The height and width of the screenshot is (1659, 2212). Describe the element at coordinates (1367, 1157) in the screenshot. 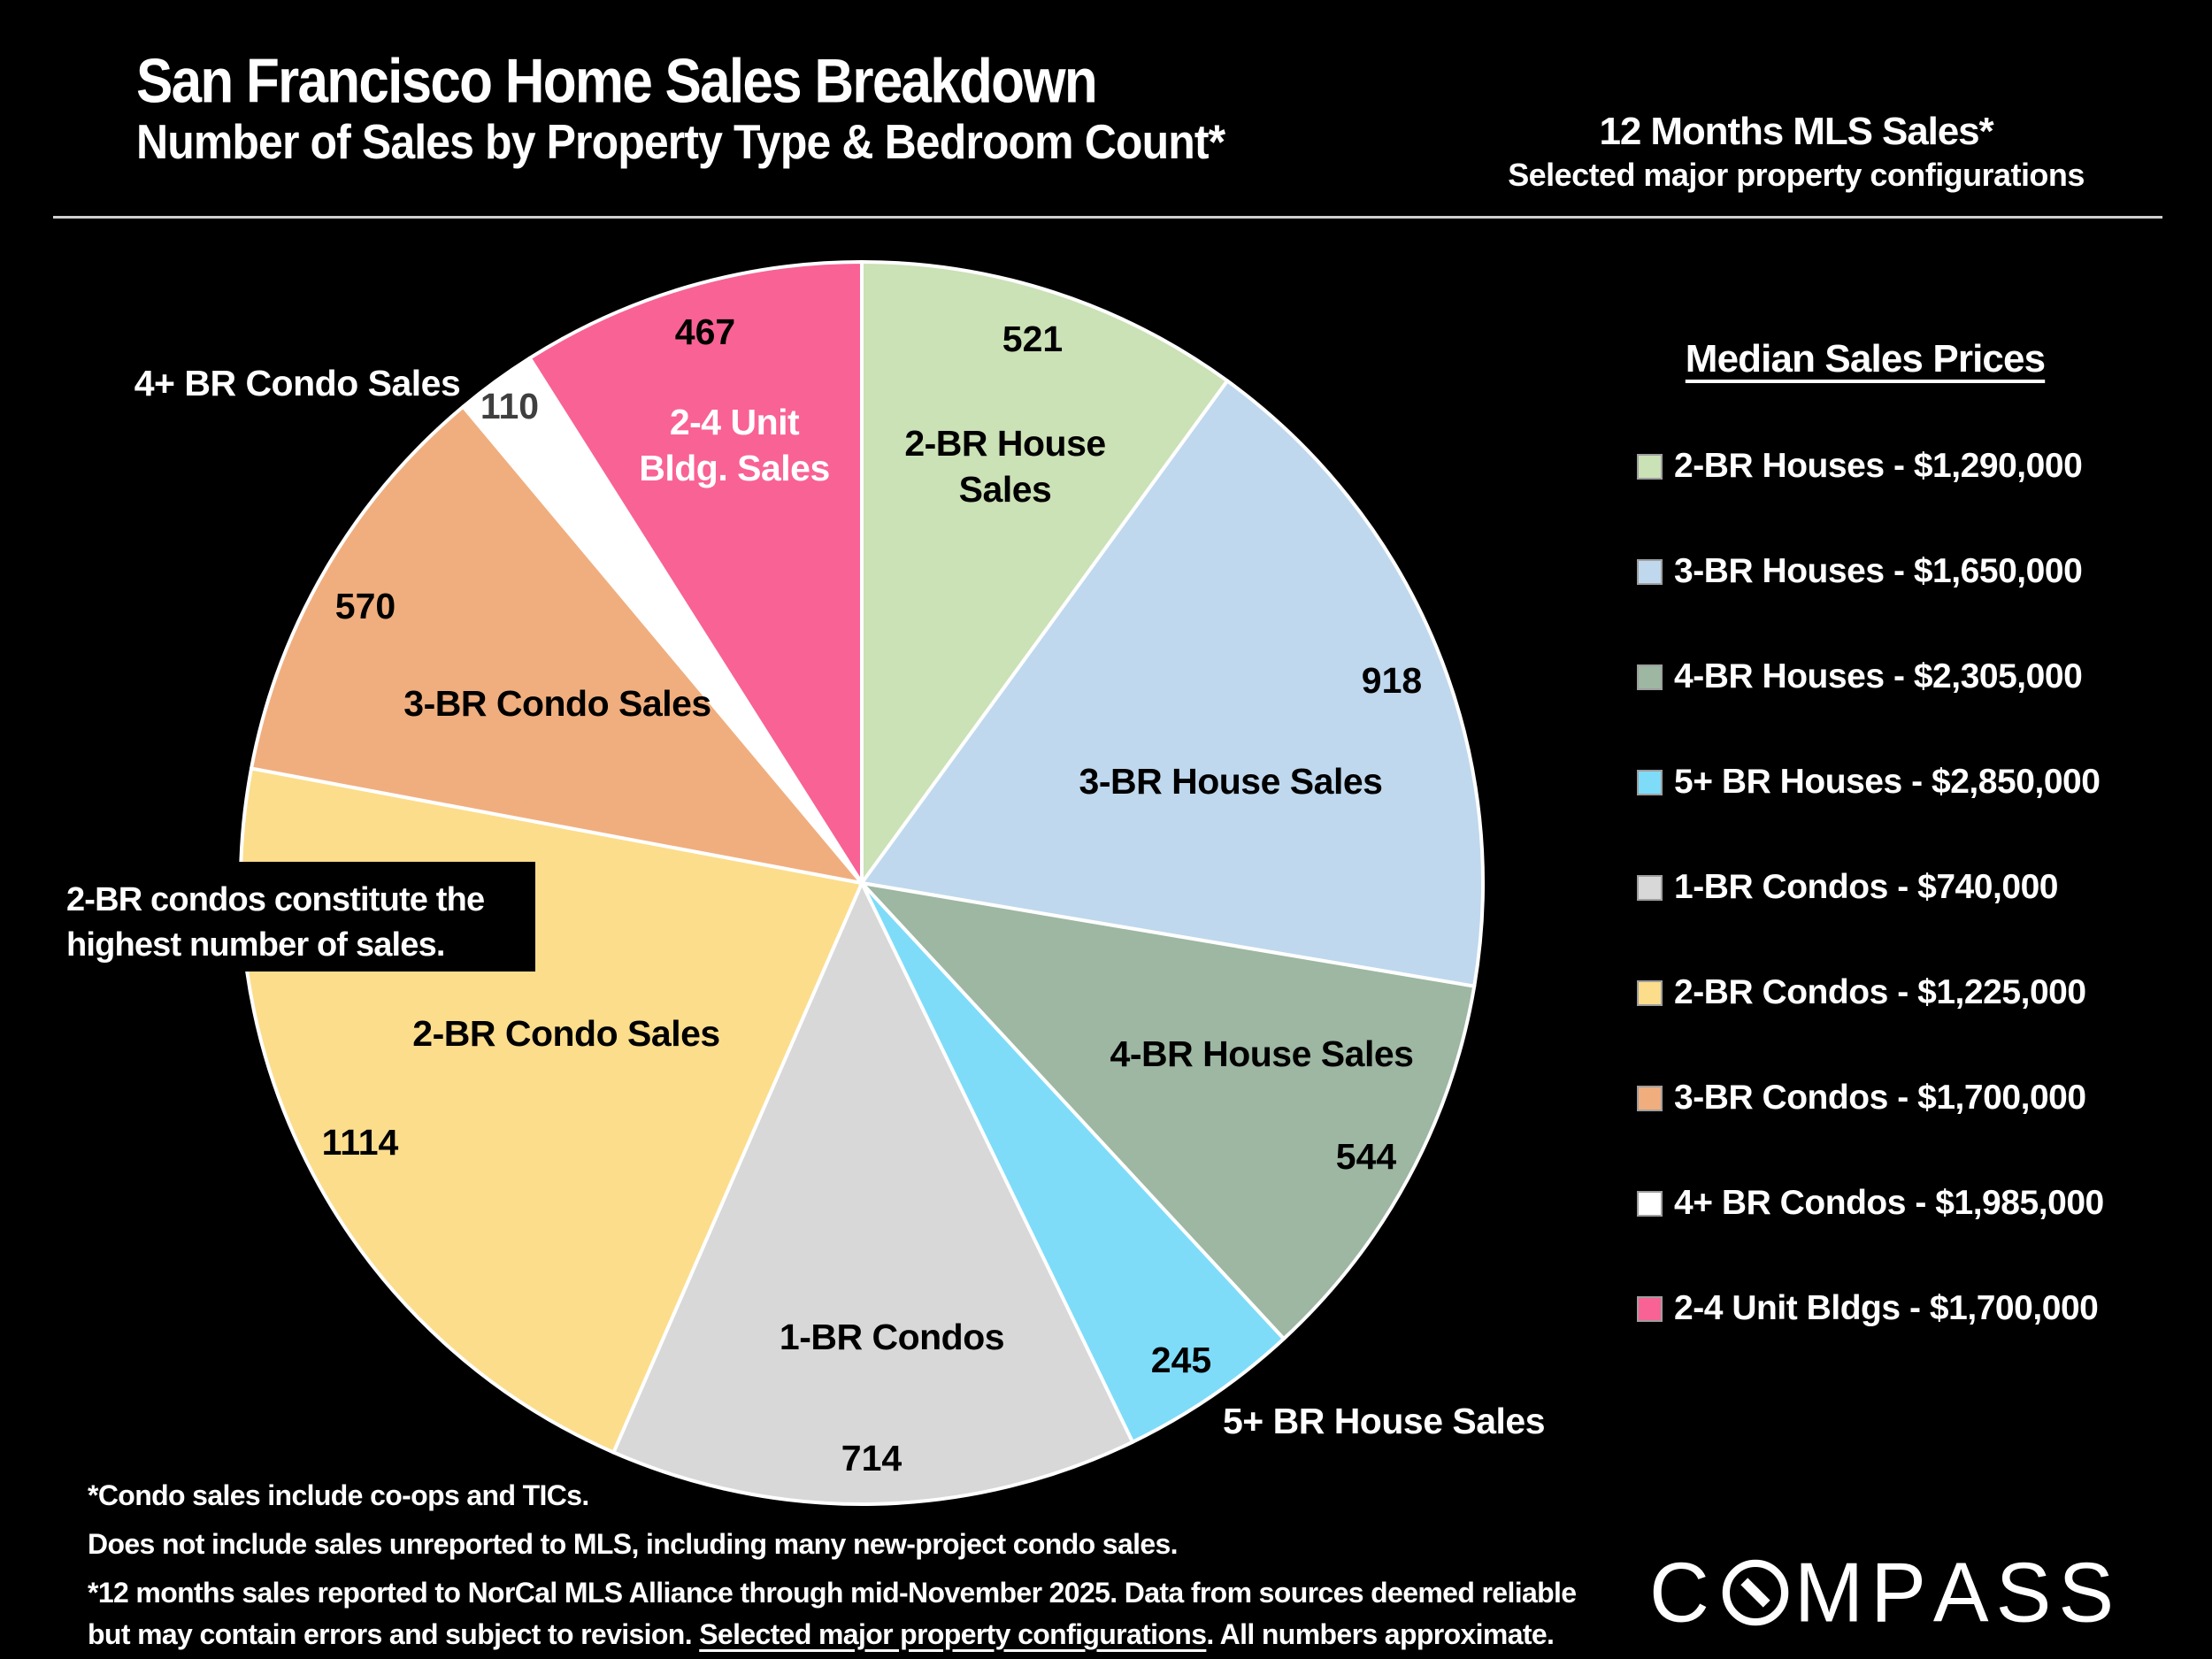

I see `pie-value-4-br-house-sales: 544` at that location.